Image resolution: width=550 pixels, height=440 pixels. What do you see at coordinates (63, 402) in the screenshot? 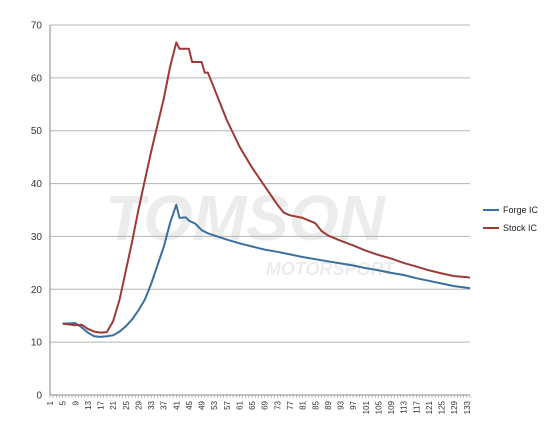
I see `x-tick-label: 5` at bounding box center [63, 402].